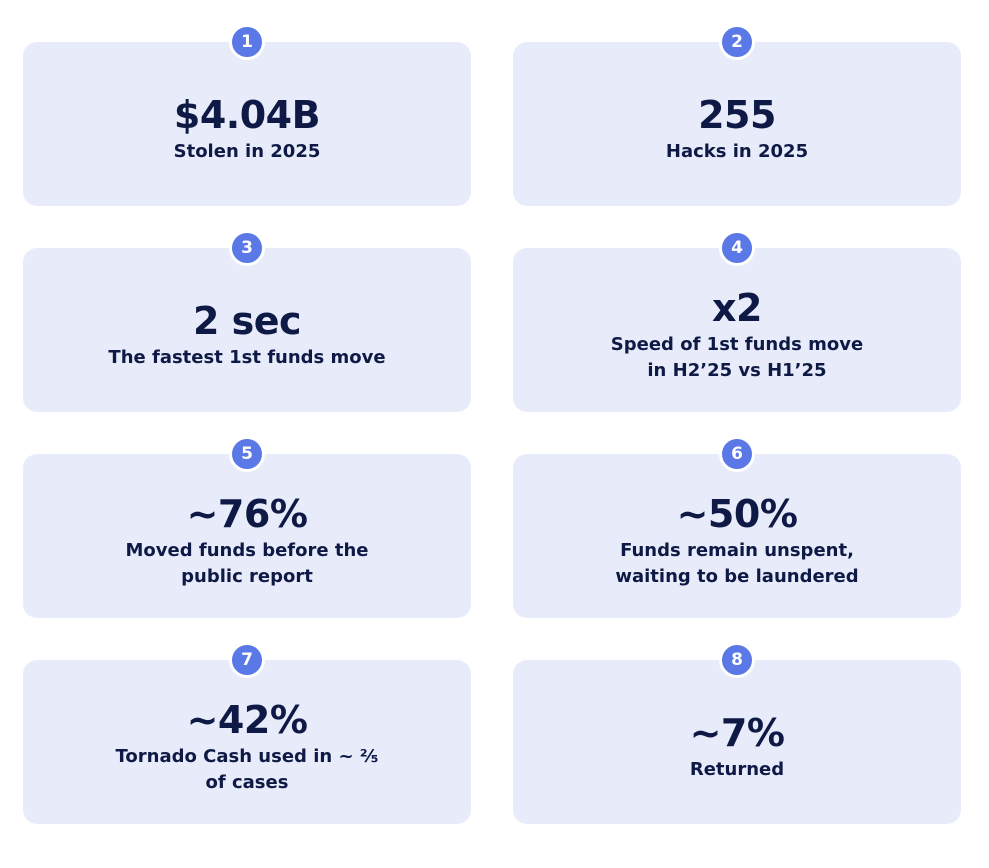  Describe the element at coordinates (737, 660) in the screenshot. I see `card-number-badge: 8` at that location.